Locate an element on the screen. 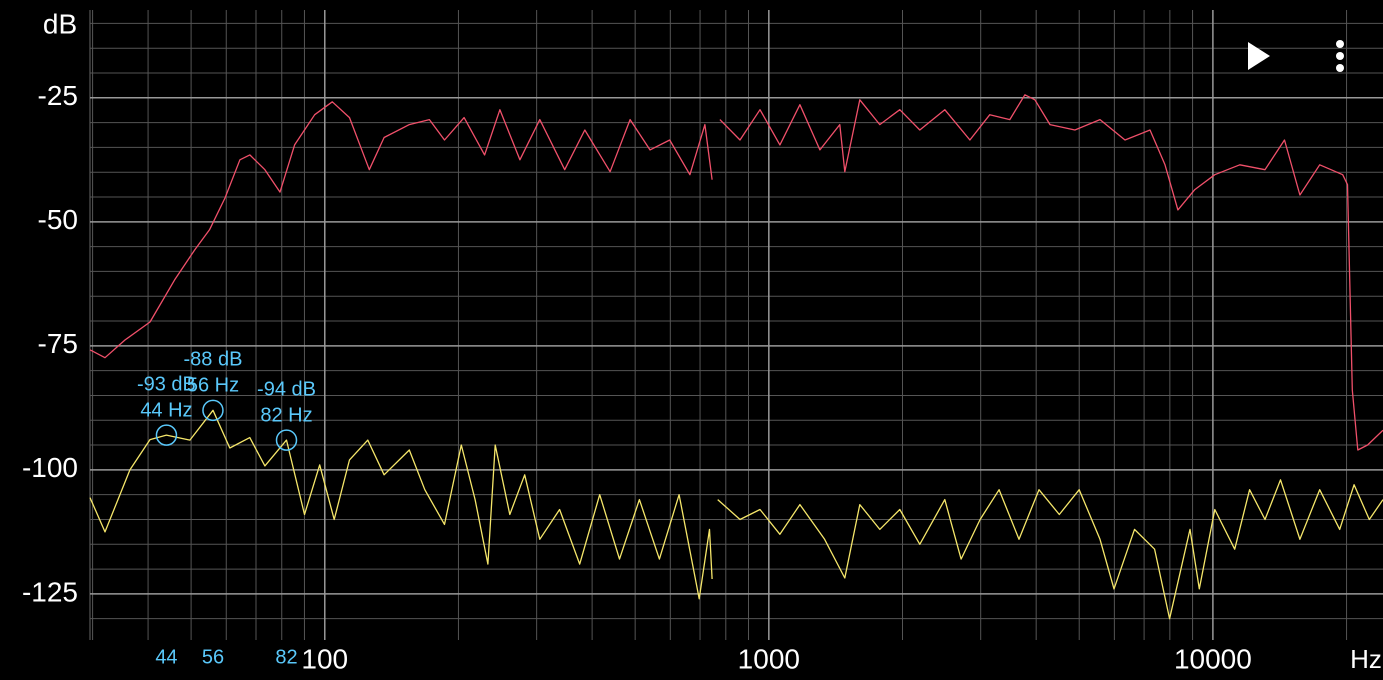 The image size is (1383, 680). peak-hz-label: 56 Hz is located at coordinates (213, 386).